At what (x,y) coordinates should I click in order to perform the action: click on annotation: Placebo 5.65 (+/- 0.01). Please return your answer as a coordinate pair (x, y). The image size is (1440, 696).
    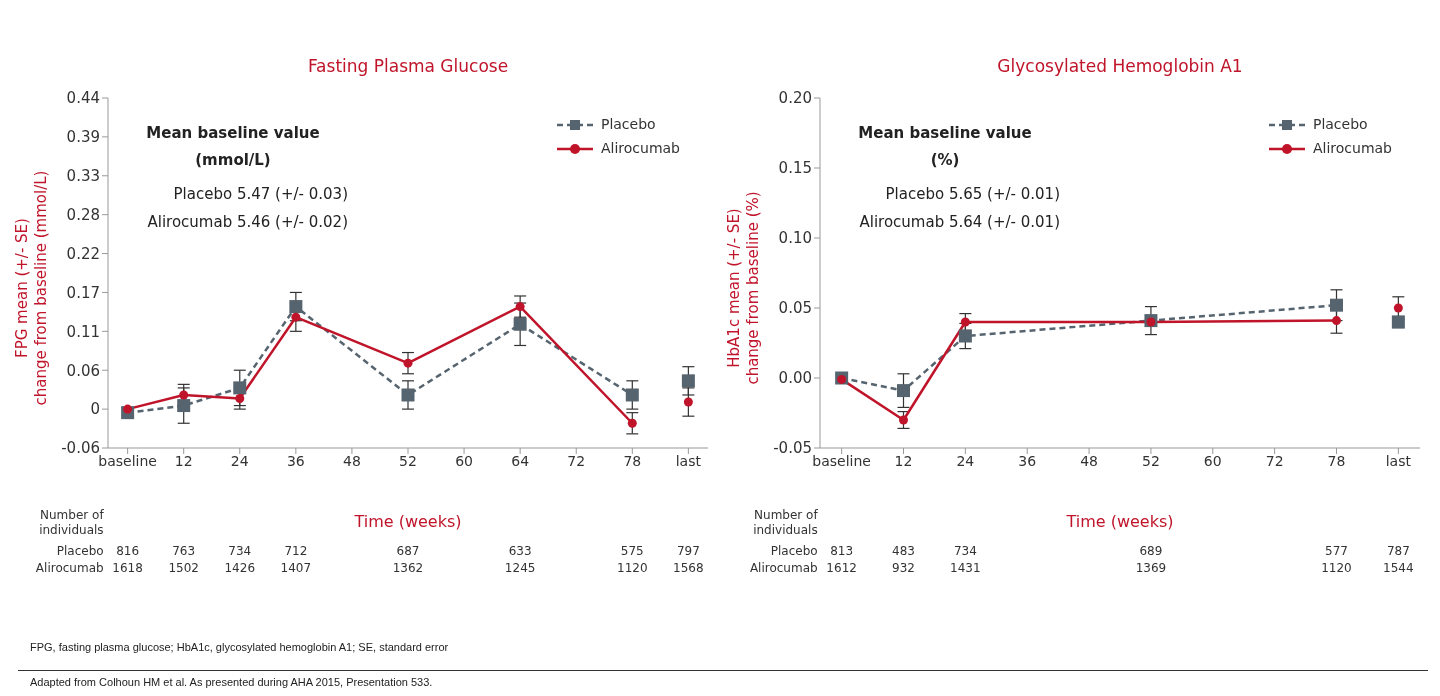
    Looking at the image, I should click on (972, 194).